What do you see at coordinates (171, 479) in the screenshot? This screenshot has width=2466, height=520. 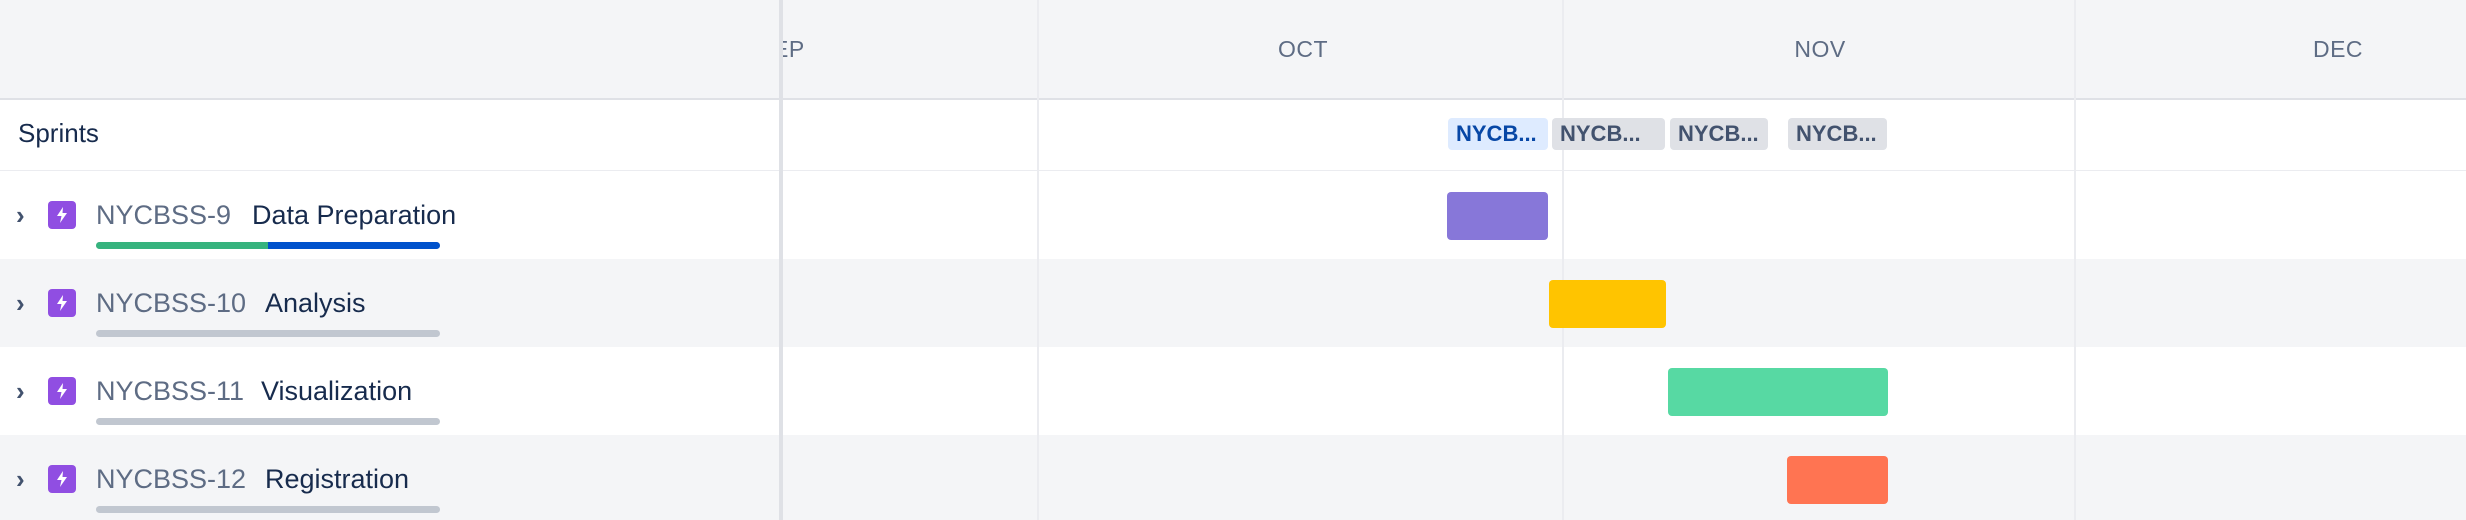 I see `issue-key: NYCBSS-12` at bounding box center [171, 479].